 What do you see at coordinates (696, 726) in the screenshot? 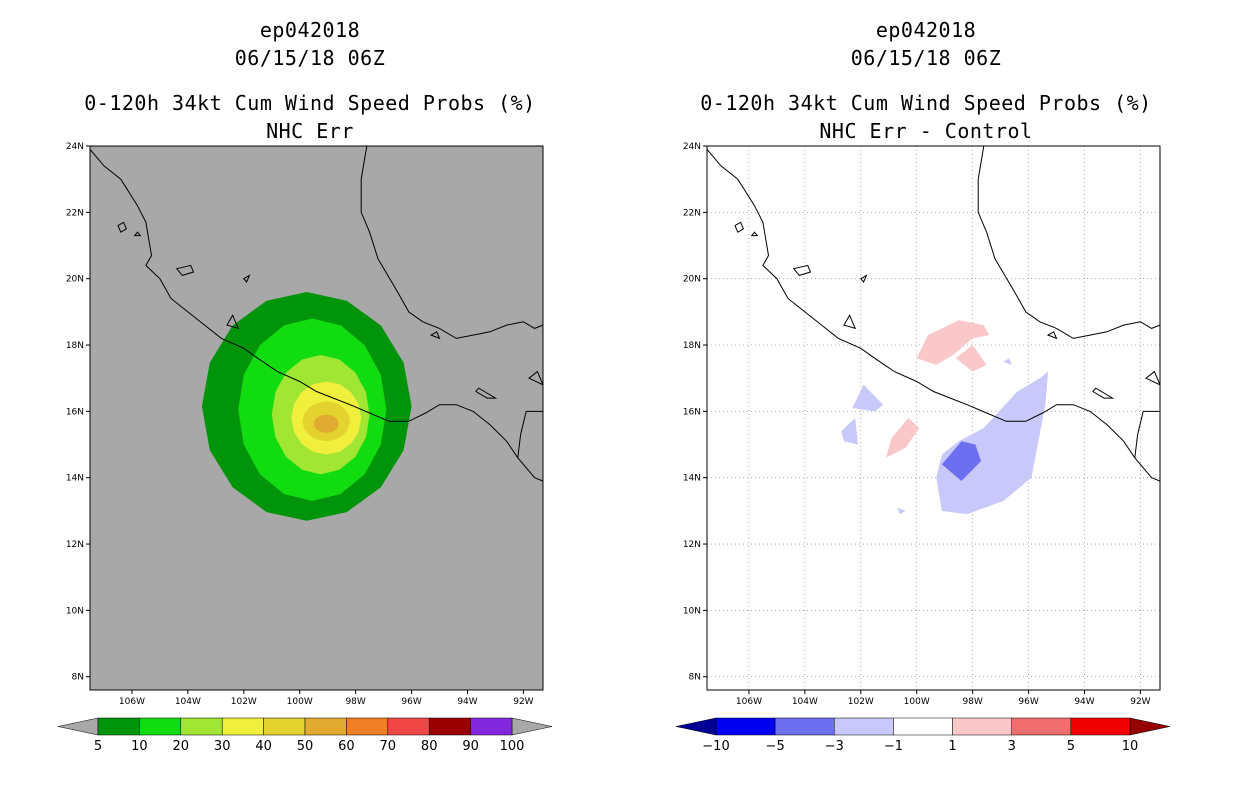
I see `colorbar-arrow-low` at bounding box center [696, 726].